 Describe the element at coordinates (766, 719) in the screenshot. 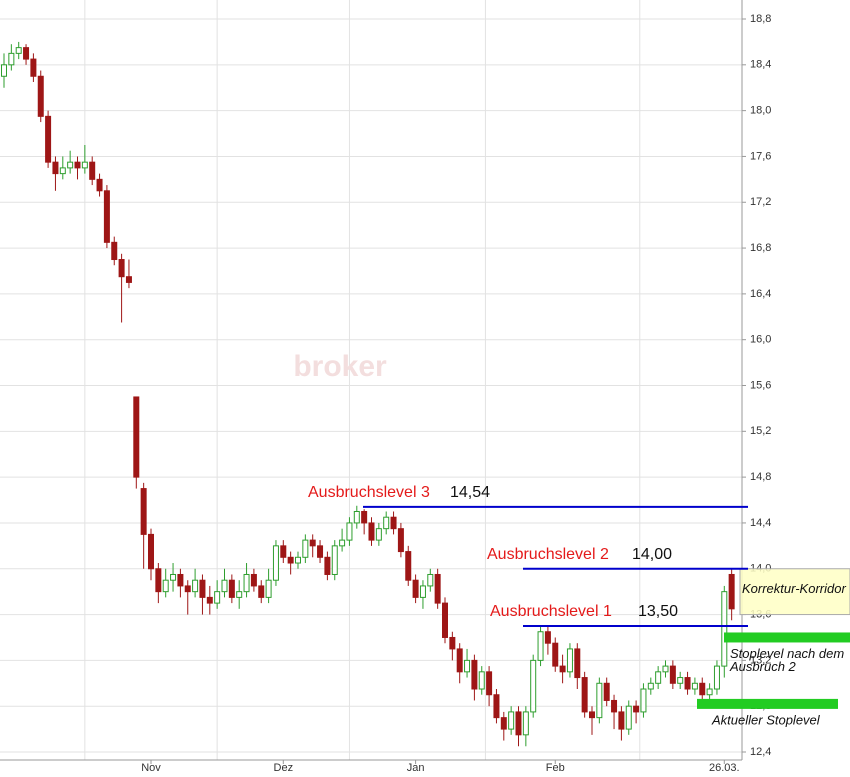

I see `stop-label: Aktueller Stoplevel` at that location.